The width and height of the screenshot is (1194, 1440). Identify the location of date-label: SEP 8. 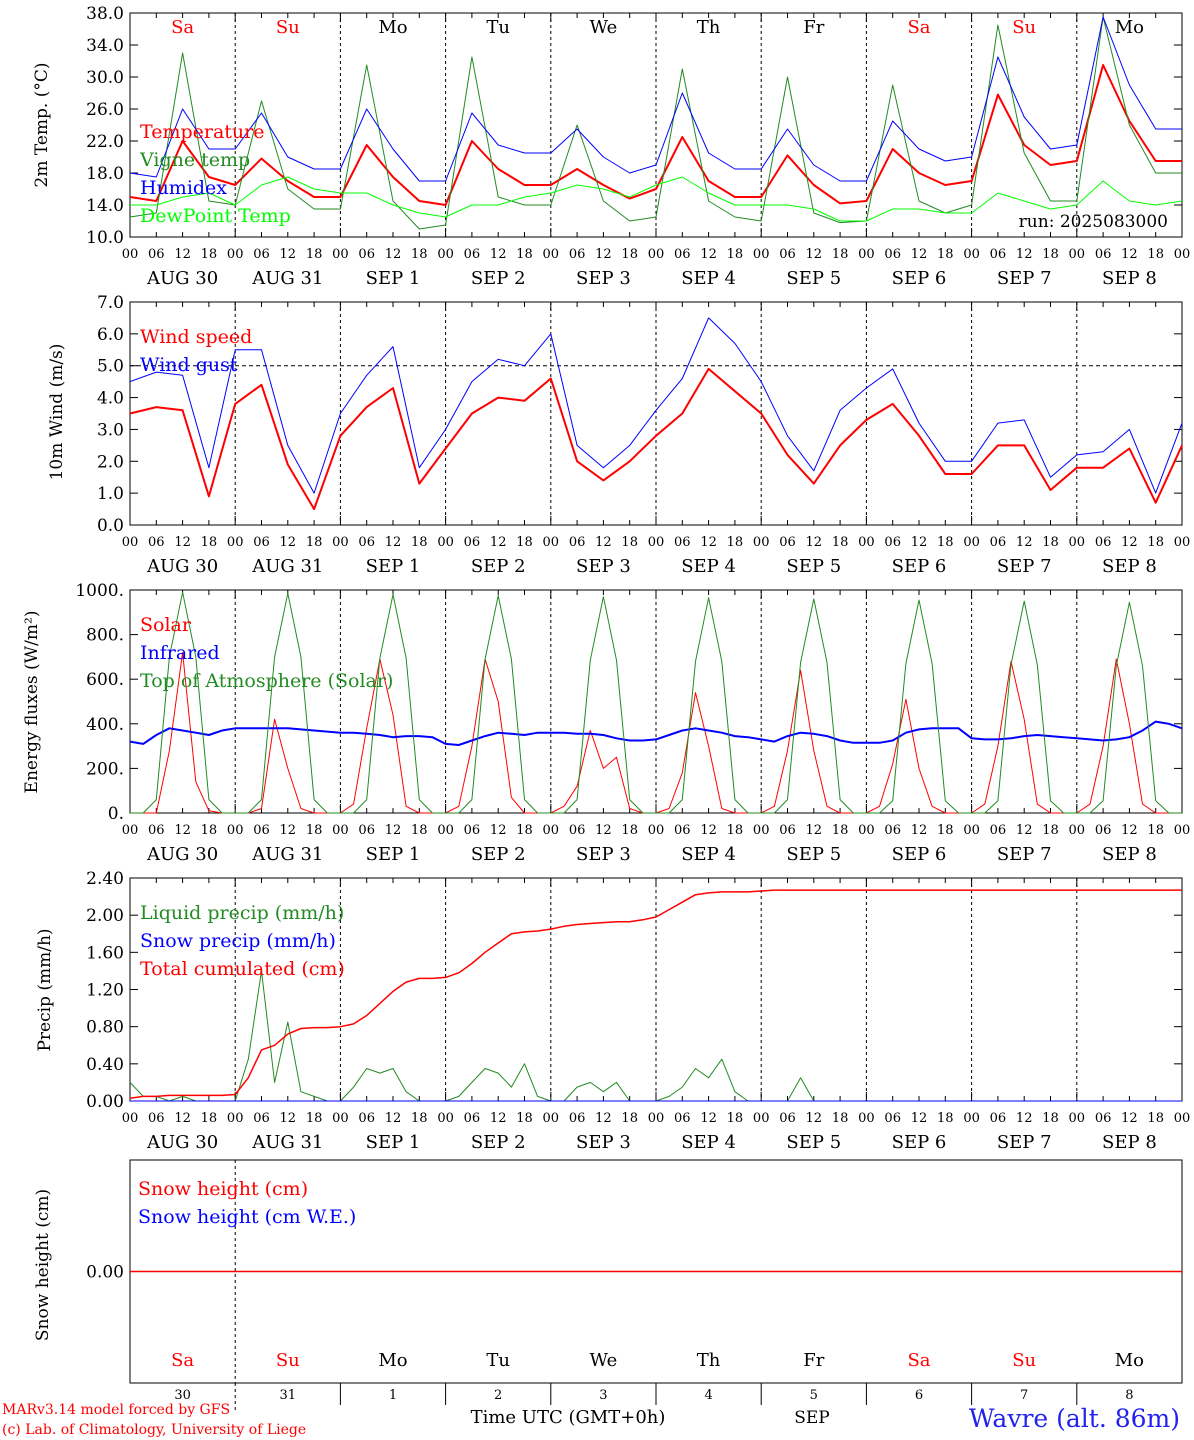
(1129, 278).